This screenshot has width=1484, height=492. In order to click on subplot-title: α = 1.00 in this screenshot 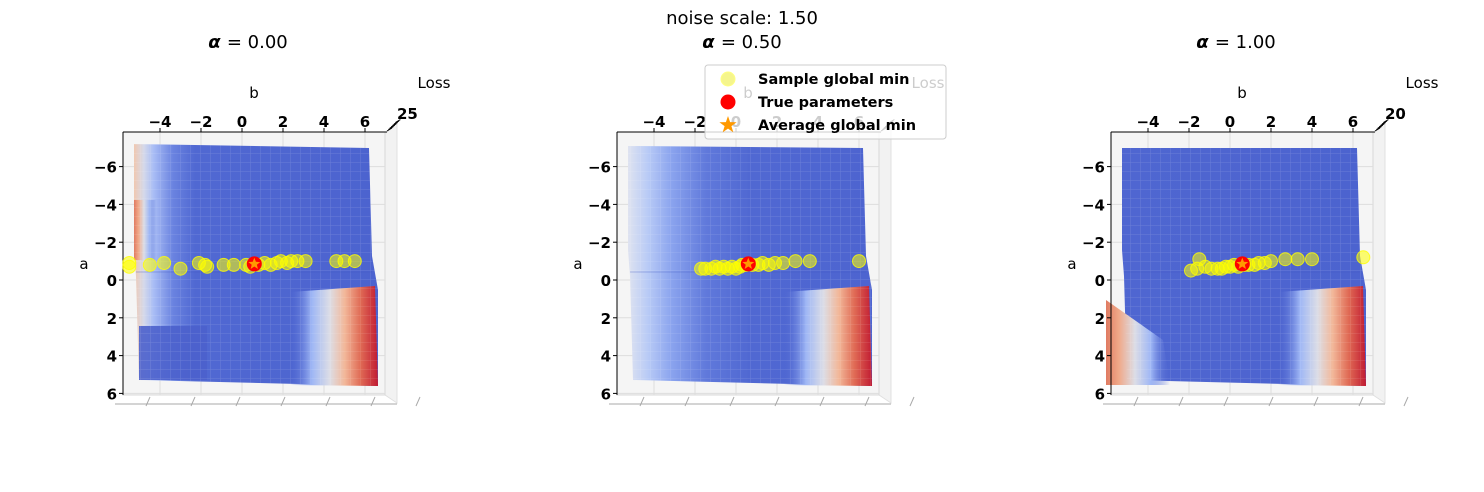, I will do `click(1236, 42)`.